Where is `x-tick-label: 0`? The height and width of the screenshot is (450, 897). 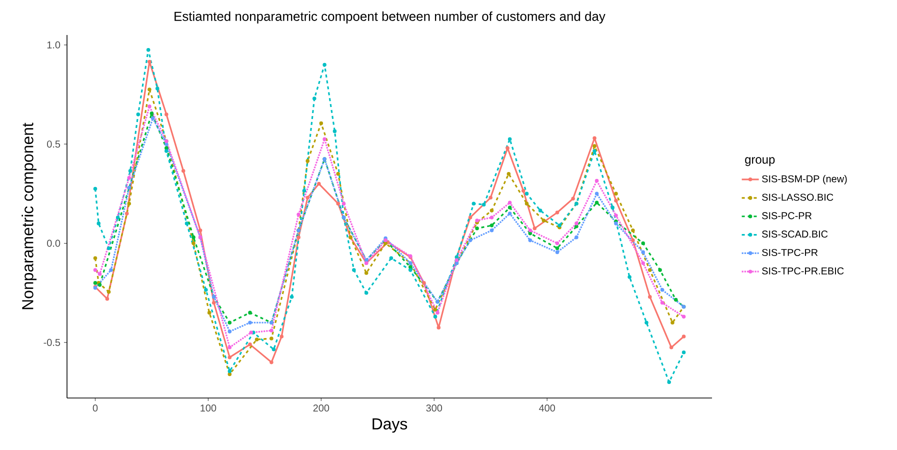 x-tick-label: 0 is located at coordinates (95, 408).